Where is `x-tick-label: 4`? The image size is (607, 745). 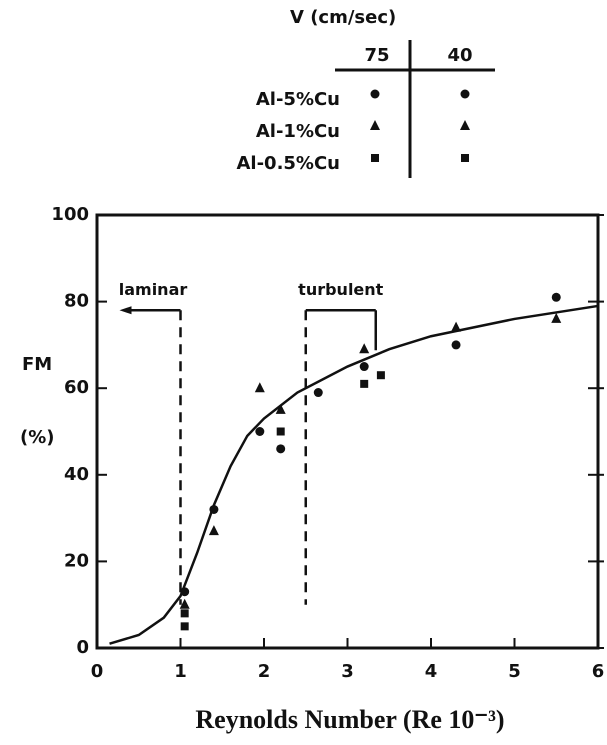 x-tick-label: 4 is located at coordinates (431, 671).